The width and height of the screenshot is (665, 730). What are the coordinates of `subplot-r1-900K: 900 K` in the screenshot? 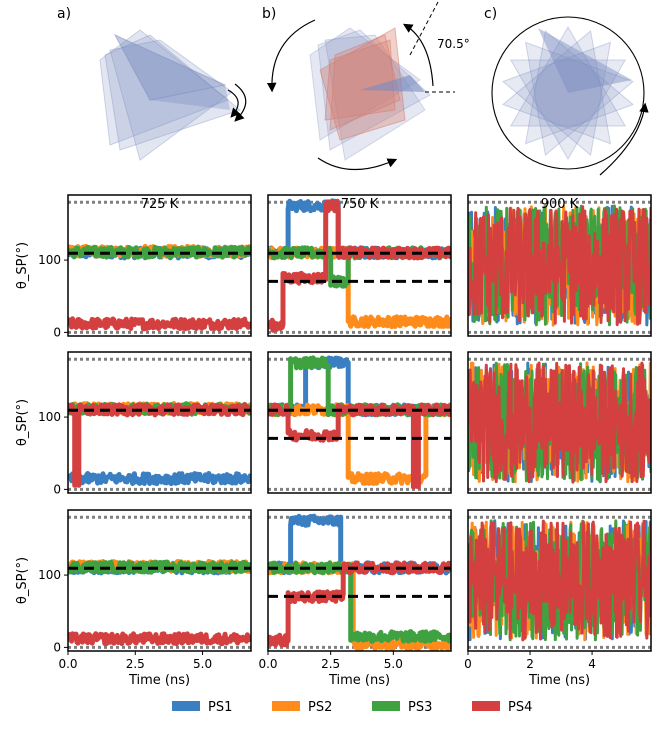 It's located at (559, 265).